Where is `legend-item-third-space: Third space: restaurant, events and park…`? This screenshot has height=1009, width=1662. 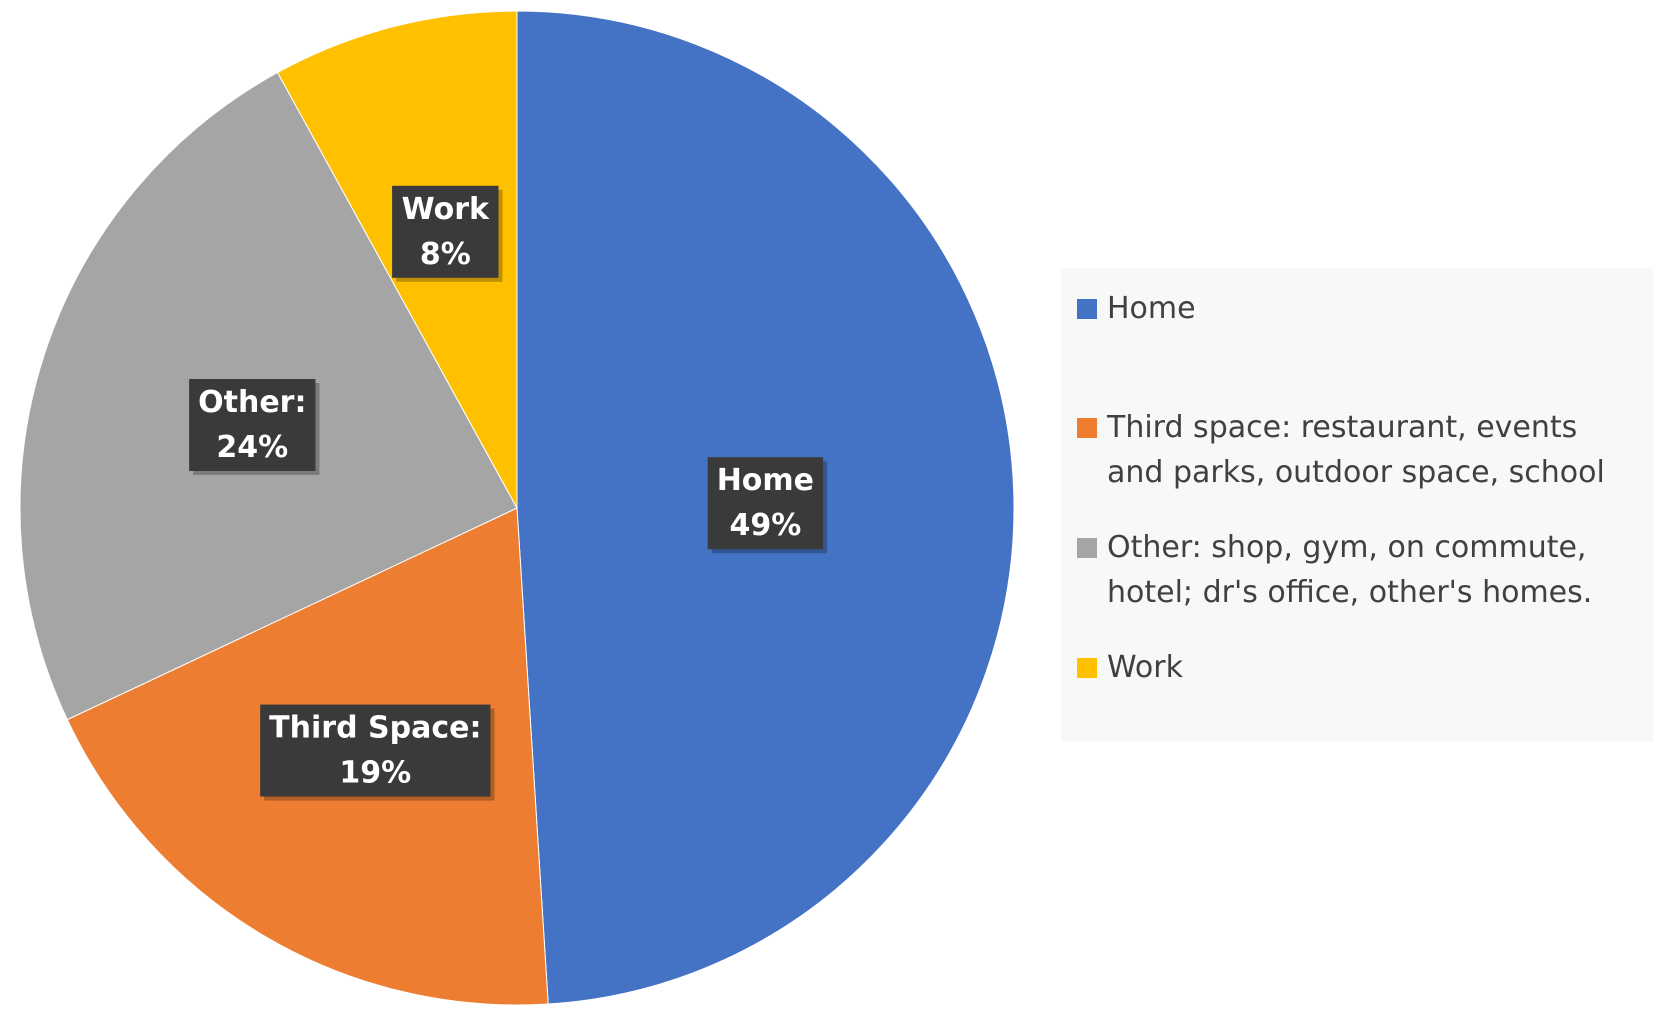 legend-item-third-space: Third space: restaurant, events and park… is located at coordinates (1351, 450).